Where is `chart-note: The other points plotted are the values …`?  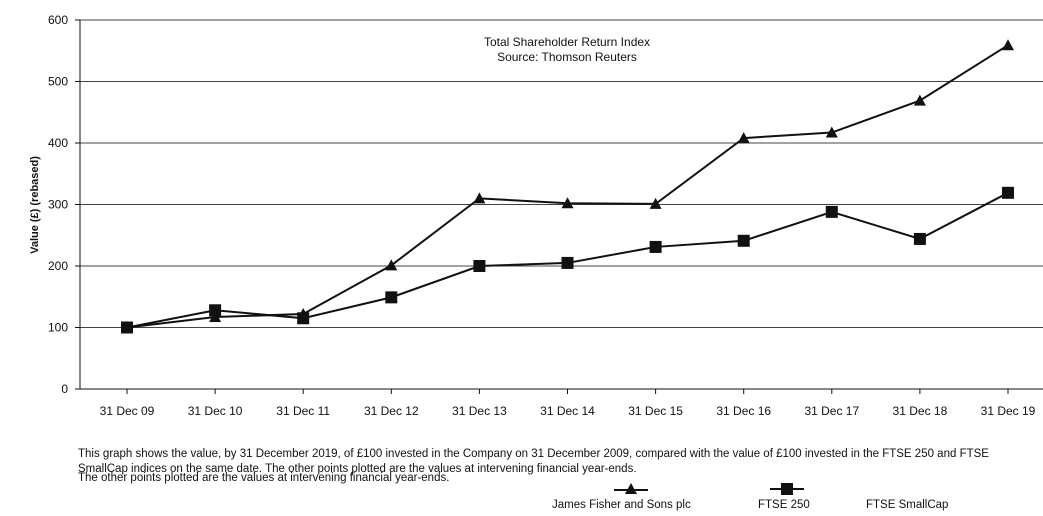 chart-note: The other points plotted are the values … is located at coordinates (264, 478).